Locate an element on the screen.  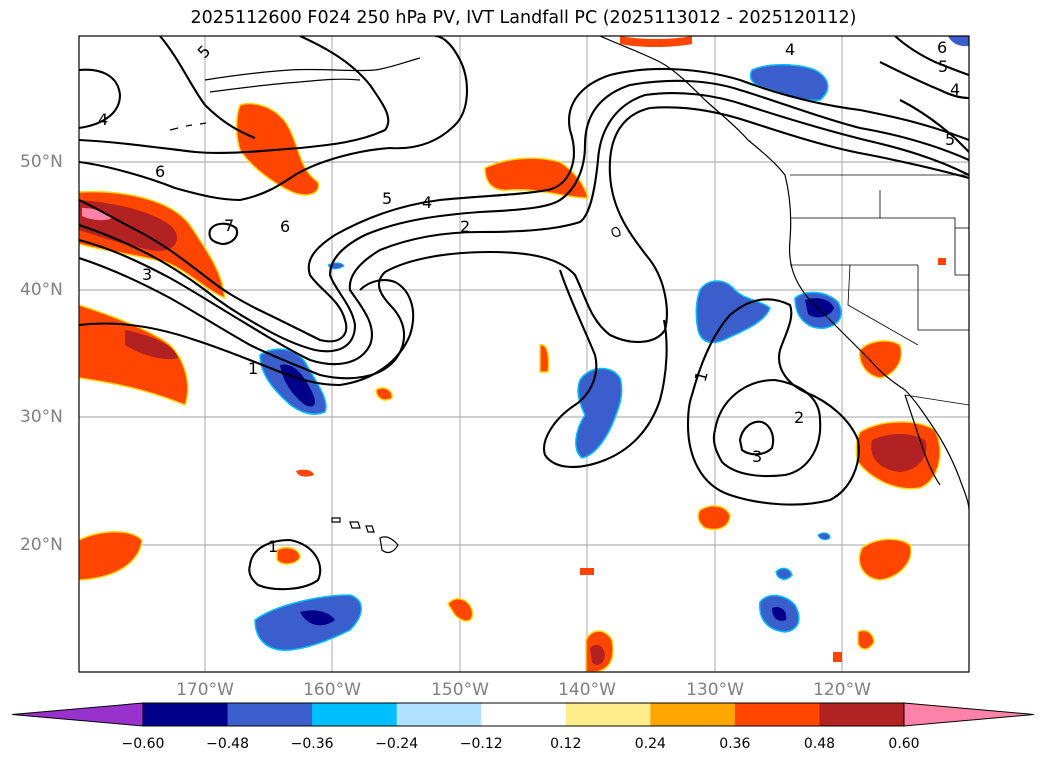
colorbar-tick-label: −0.60 is located at coordinates (143, 744).